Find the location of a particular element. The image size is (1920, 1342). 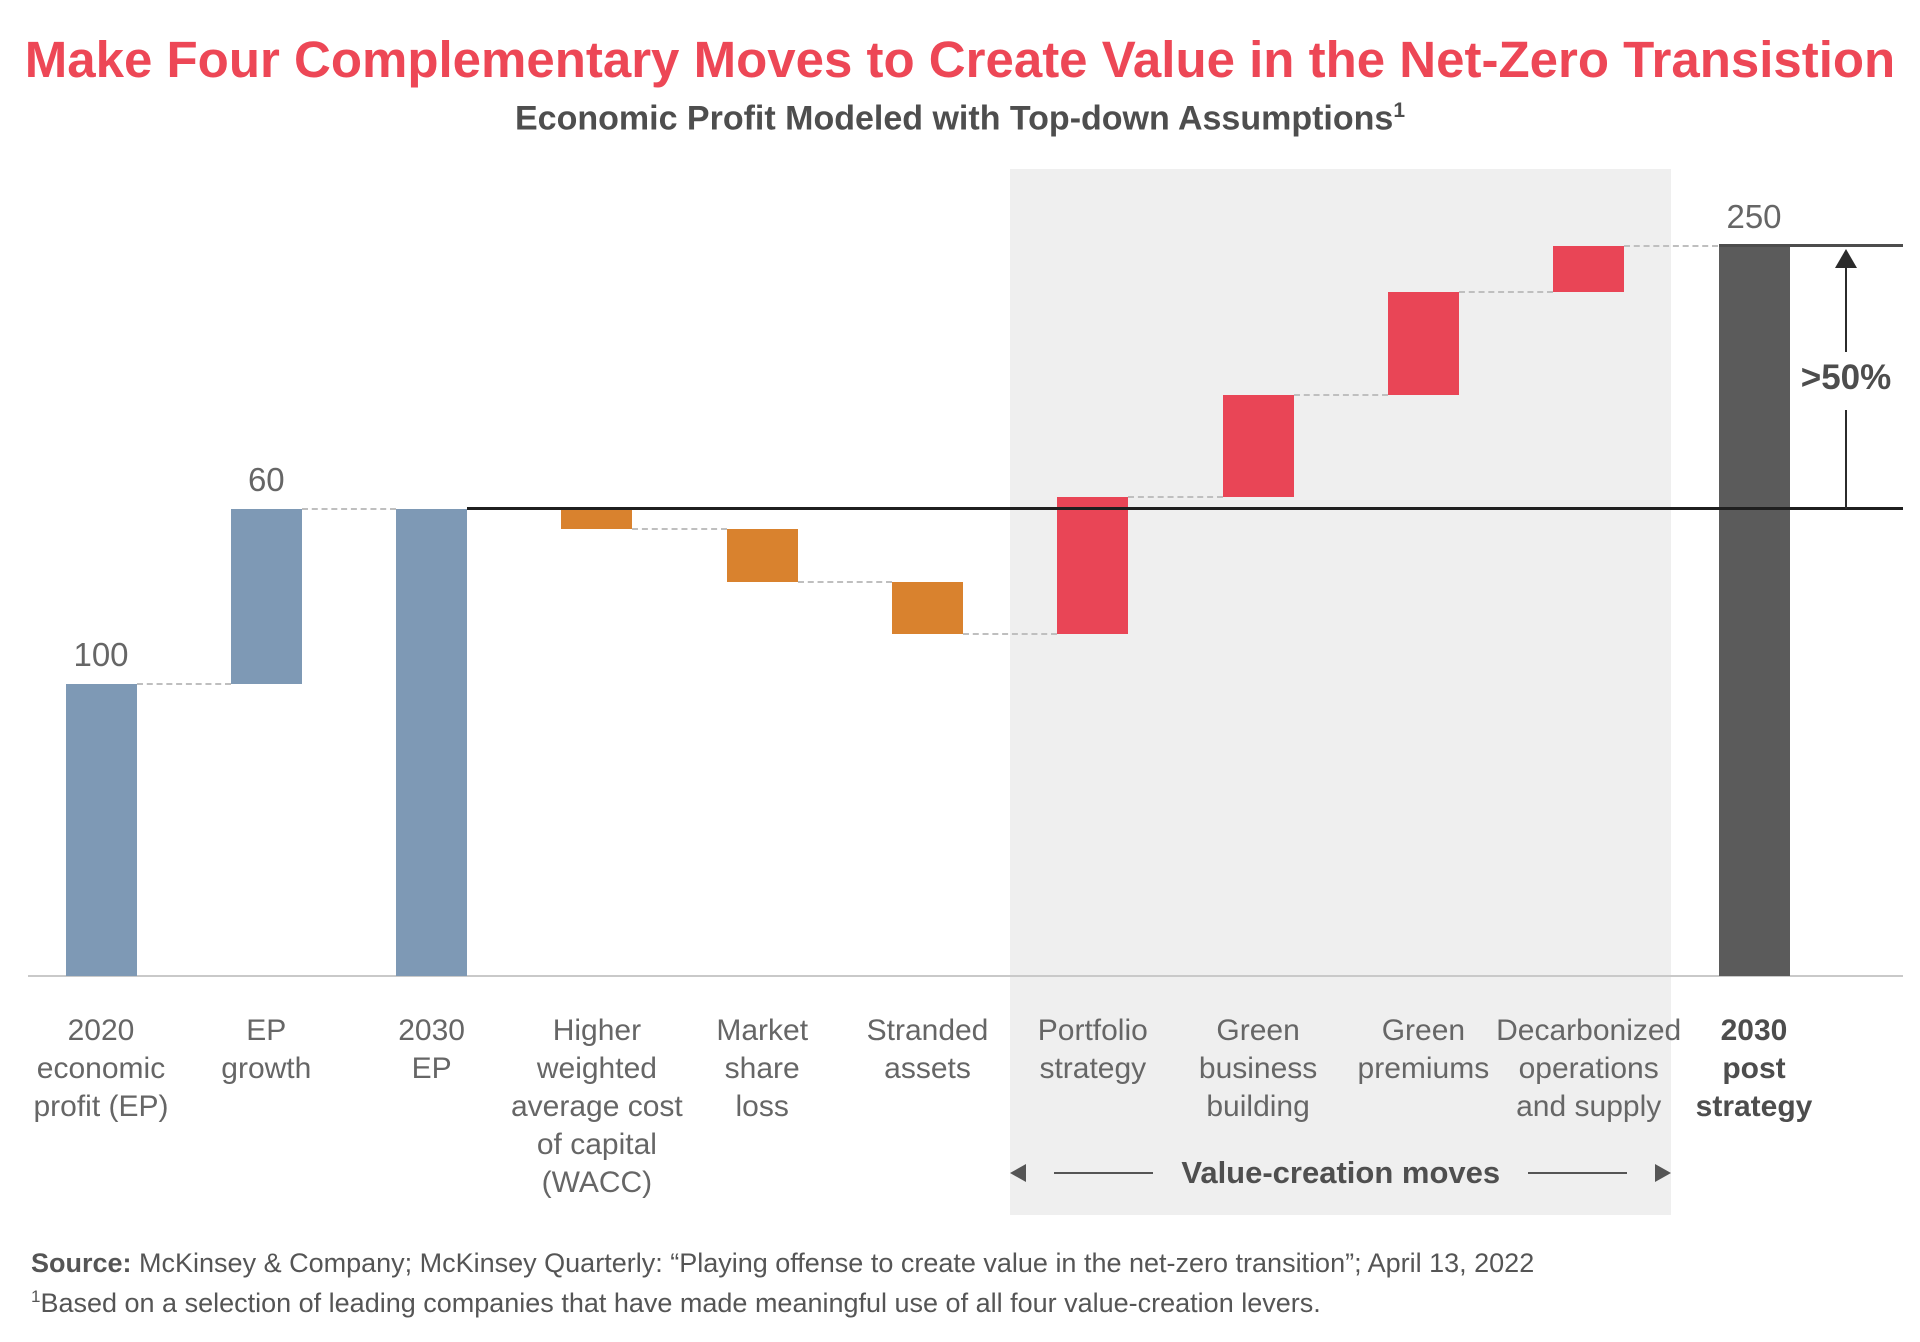

gt50-label: >50% is located at coordinates (1846, 377).